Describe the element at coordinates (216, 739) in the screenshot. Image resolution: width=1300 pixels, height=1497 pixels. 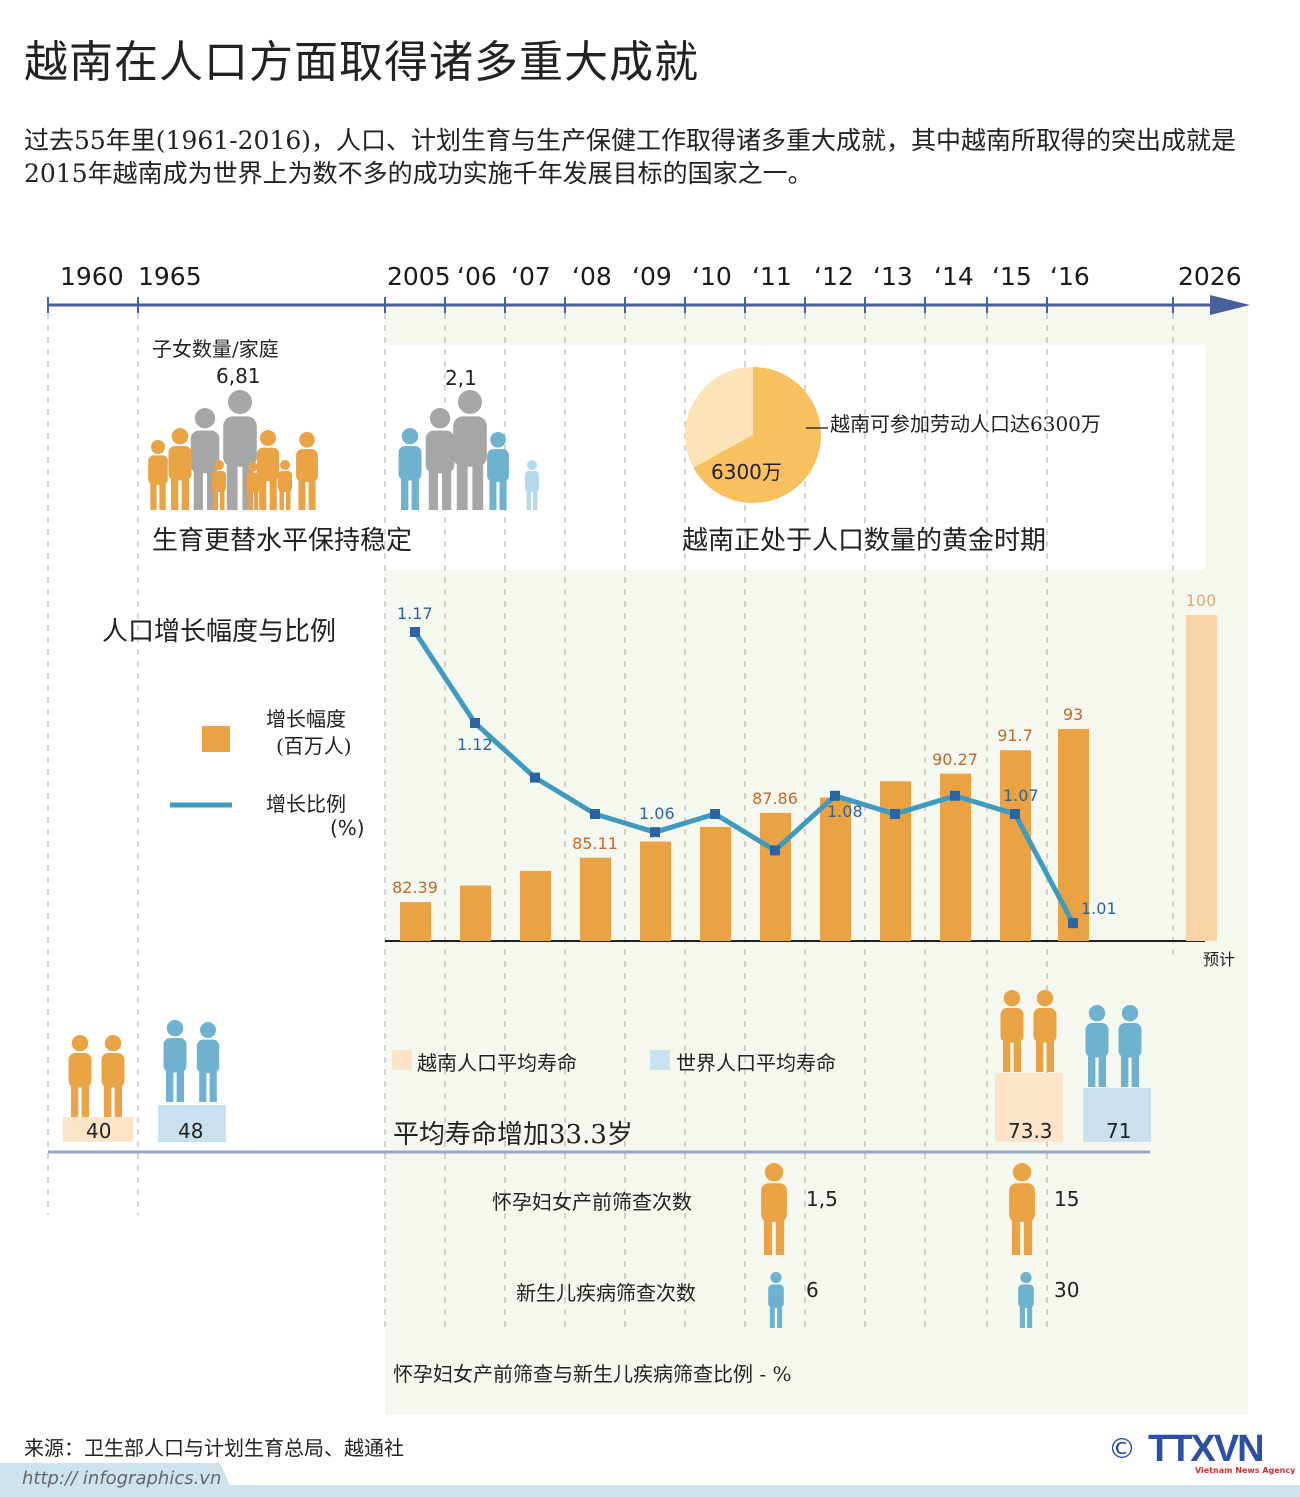
I see `legend-bar-swatch` at that location.